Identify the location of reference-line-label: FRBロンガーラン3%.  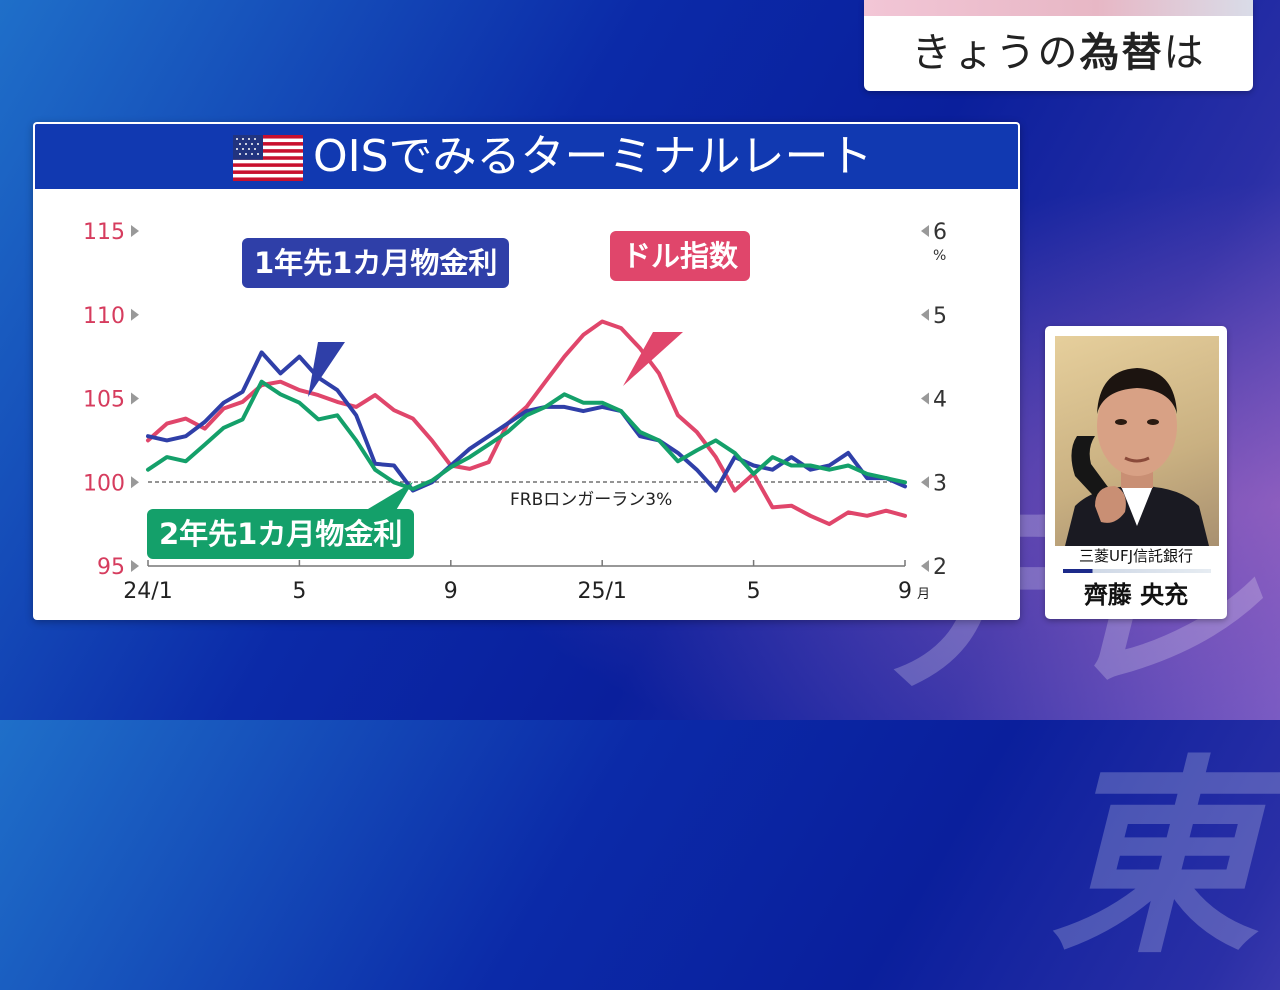
(591, 500).